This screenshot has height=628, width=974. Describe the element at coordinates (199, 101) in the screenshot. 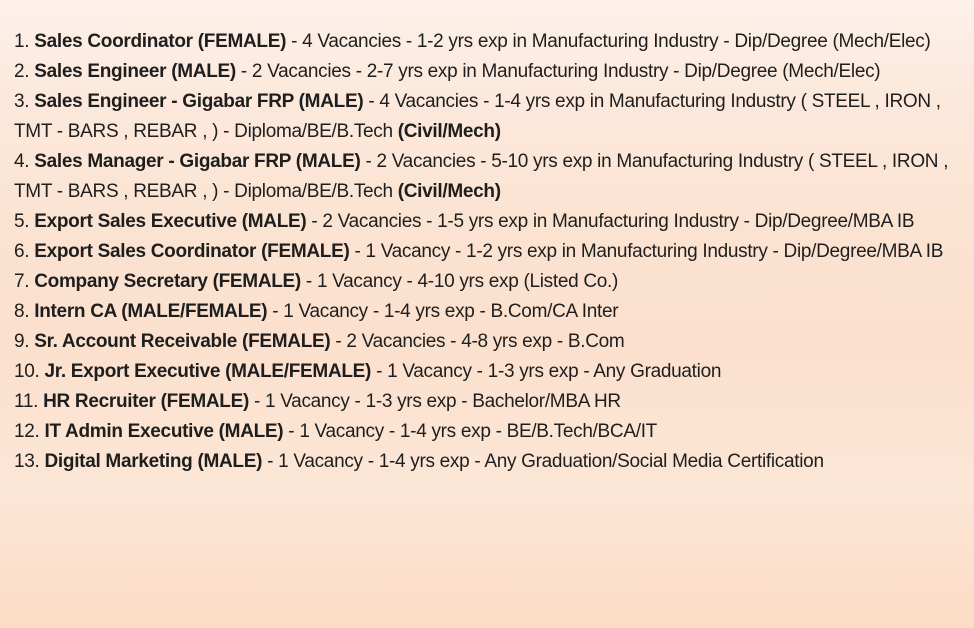

I see `listing-title: Sales Engineer - Gigabar FRP (MALE)` at that location.